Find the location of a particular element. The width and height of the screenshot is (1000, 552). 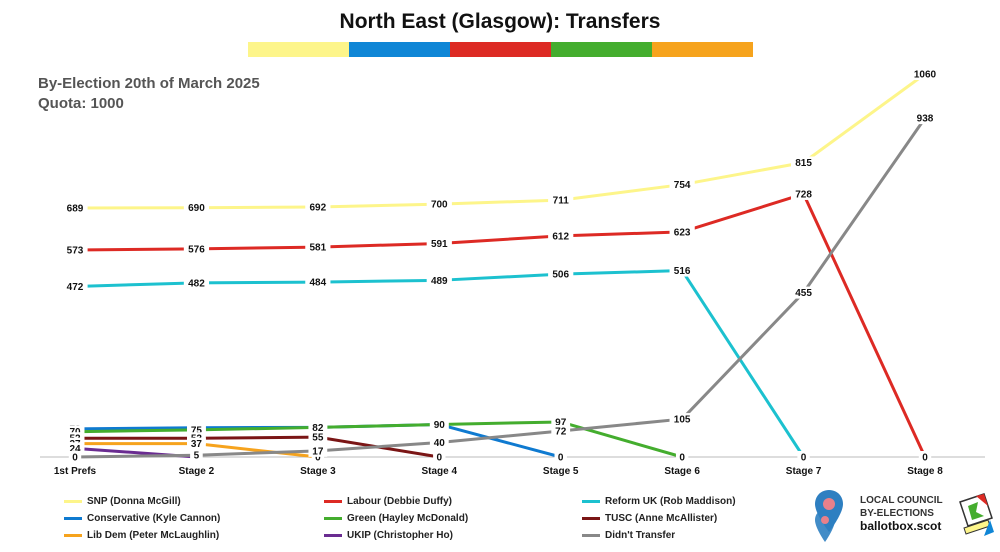

branding-line2: BY-ELECTIONS is located at coordinates (897, 513).